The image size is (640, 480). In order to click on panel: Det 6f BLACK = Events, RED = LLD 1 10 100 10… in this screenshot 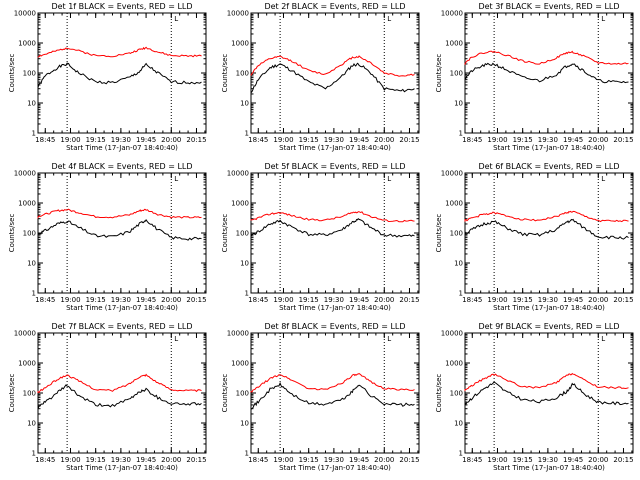, I will do `click(534, 237)`.